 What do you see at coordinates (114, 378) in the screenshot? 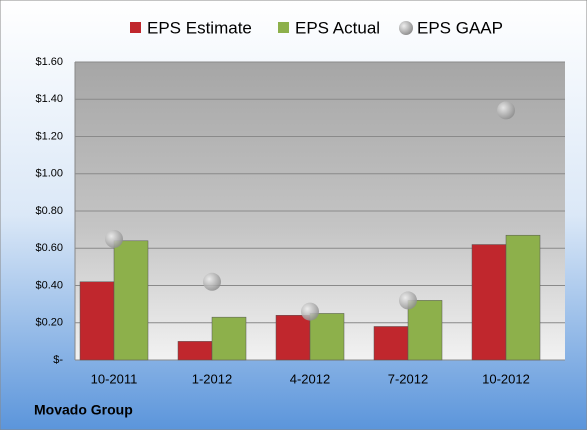
I see `x-tick-label: 10-2011` at bounding box center [114, 378].